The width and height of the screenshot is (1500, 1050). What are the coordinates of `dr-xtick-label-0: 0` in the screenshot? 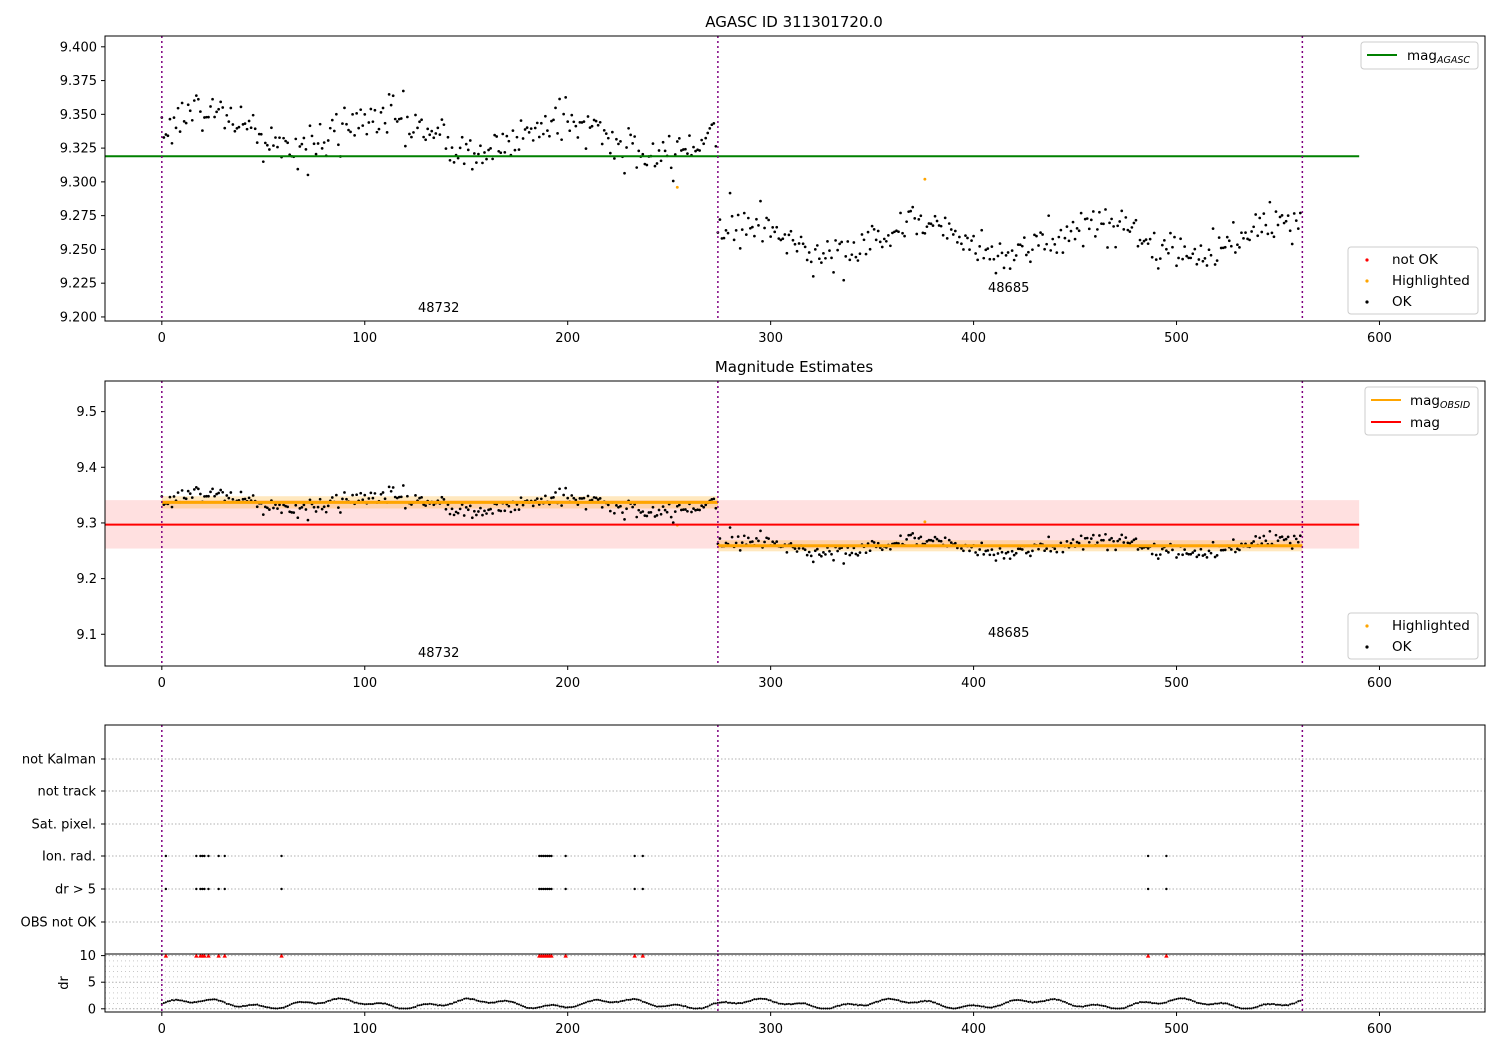 It's located at (162, 1029).